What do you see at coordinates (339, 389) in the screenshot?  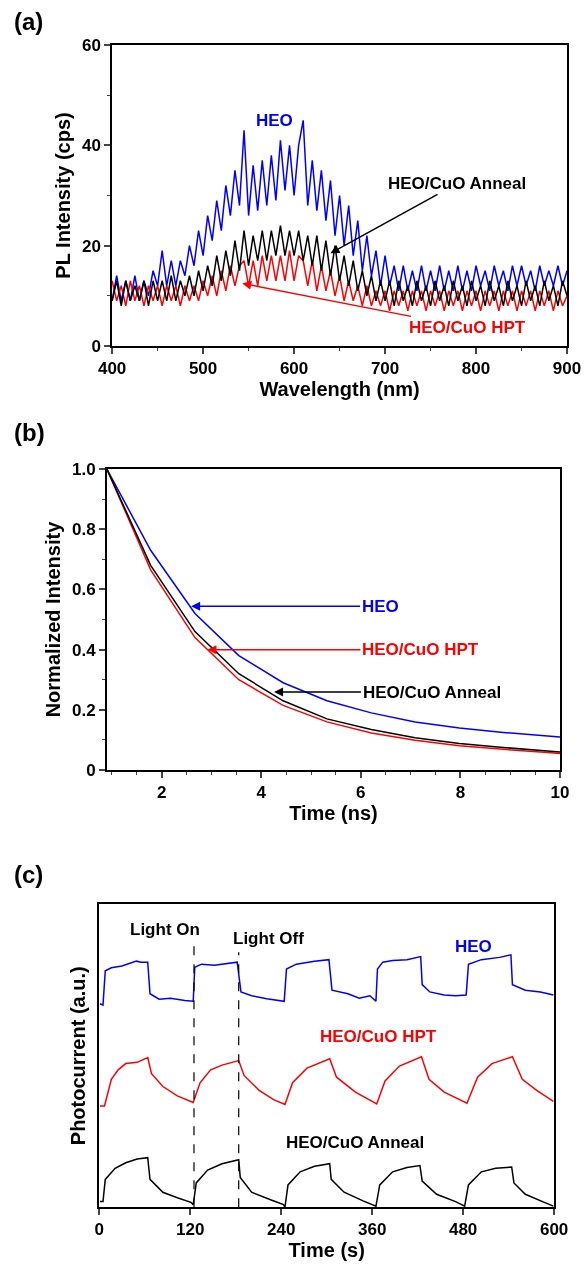 I see `x-axis-title: Wavelength (nm)` at bounding box center [339, 389].